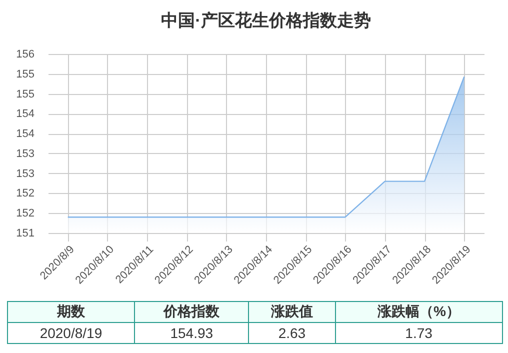 Image resolution: width=508 pixels, height=353 pixels. Describe the element at coordinates (71, 312) in the screenshot. I see `text: 期数` at that location.